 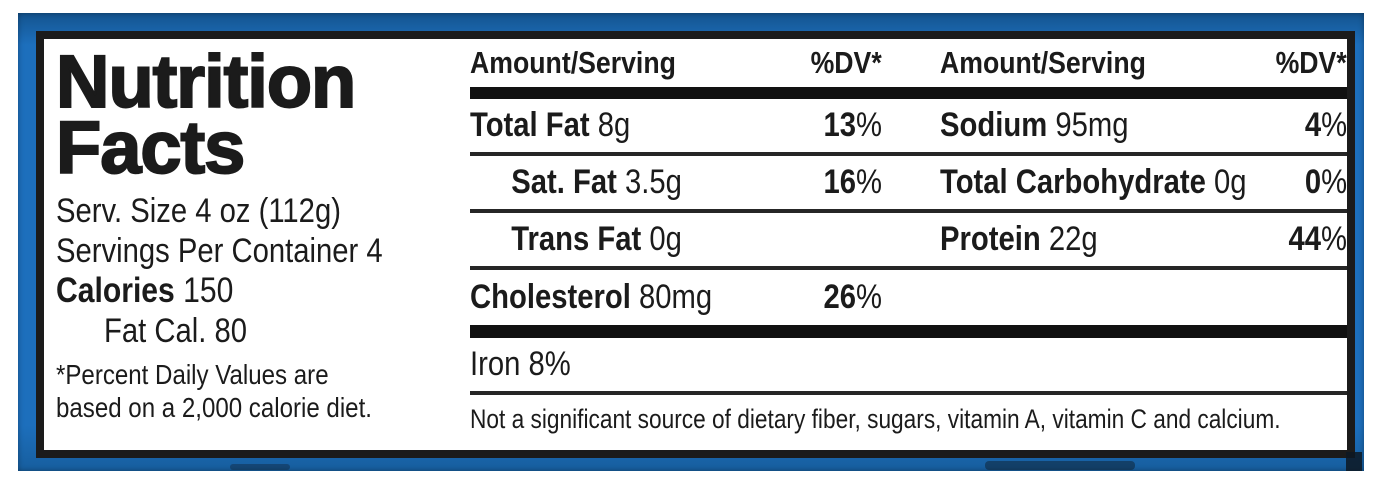 What do you see at coordinates (214, 407) in the screenshot?
I see `footnote-line-2: based on a 2,000 calorie diet.` at bounding box center [214, 407].